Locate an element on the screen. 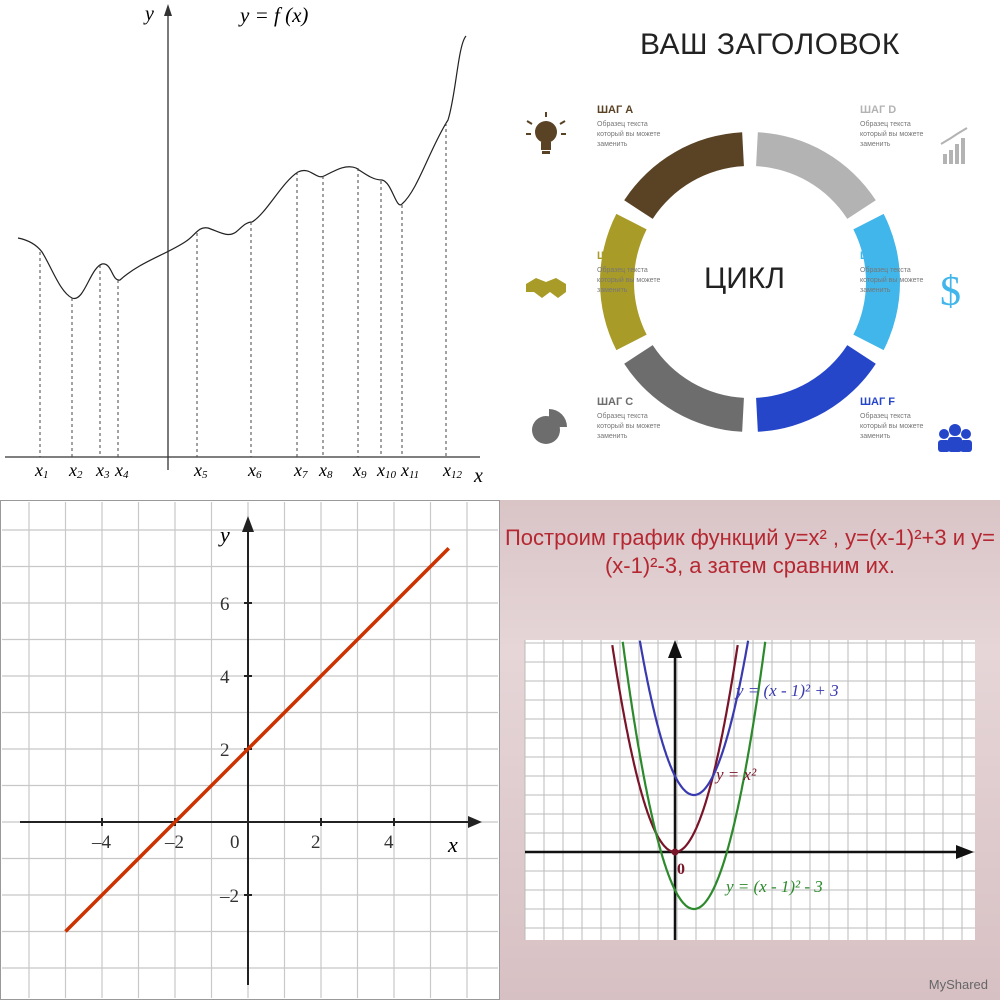  drop-lines is located at coordinates (243, 290).